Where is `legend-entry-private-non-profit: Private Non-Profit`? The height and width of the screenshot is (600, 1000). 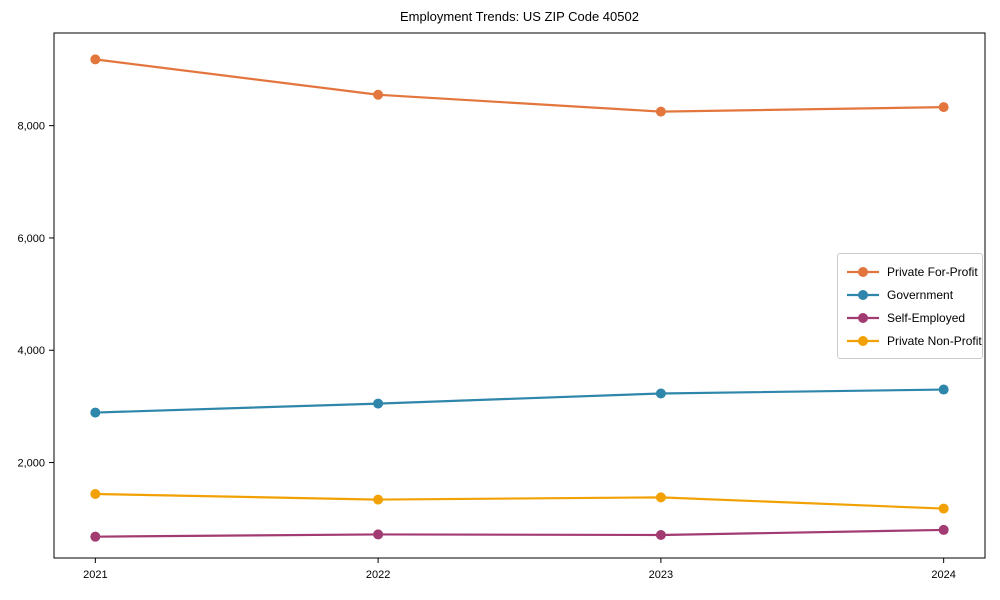
legend-entry-private-non-profit: Private Non-Profit is located at coordinates (914, 340).